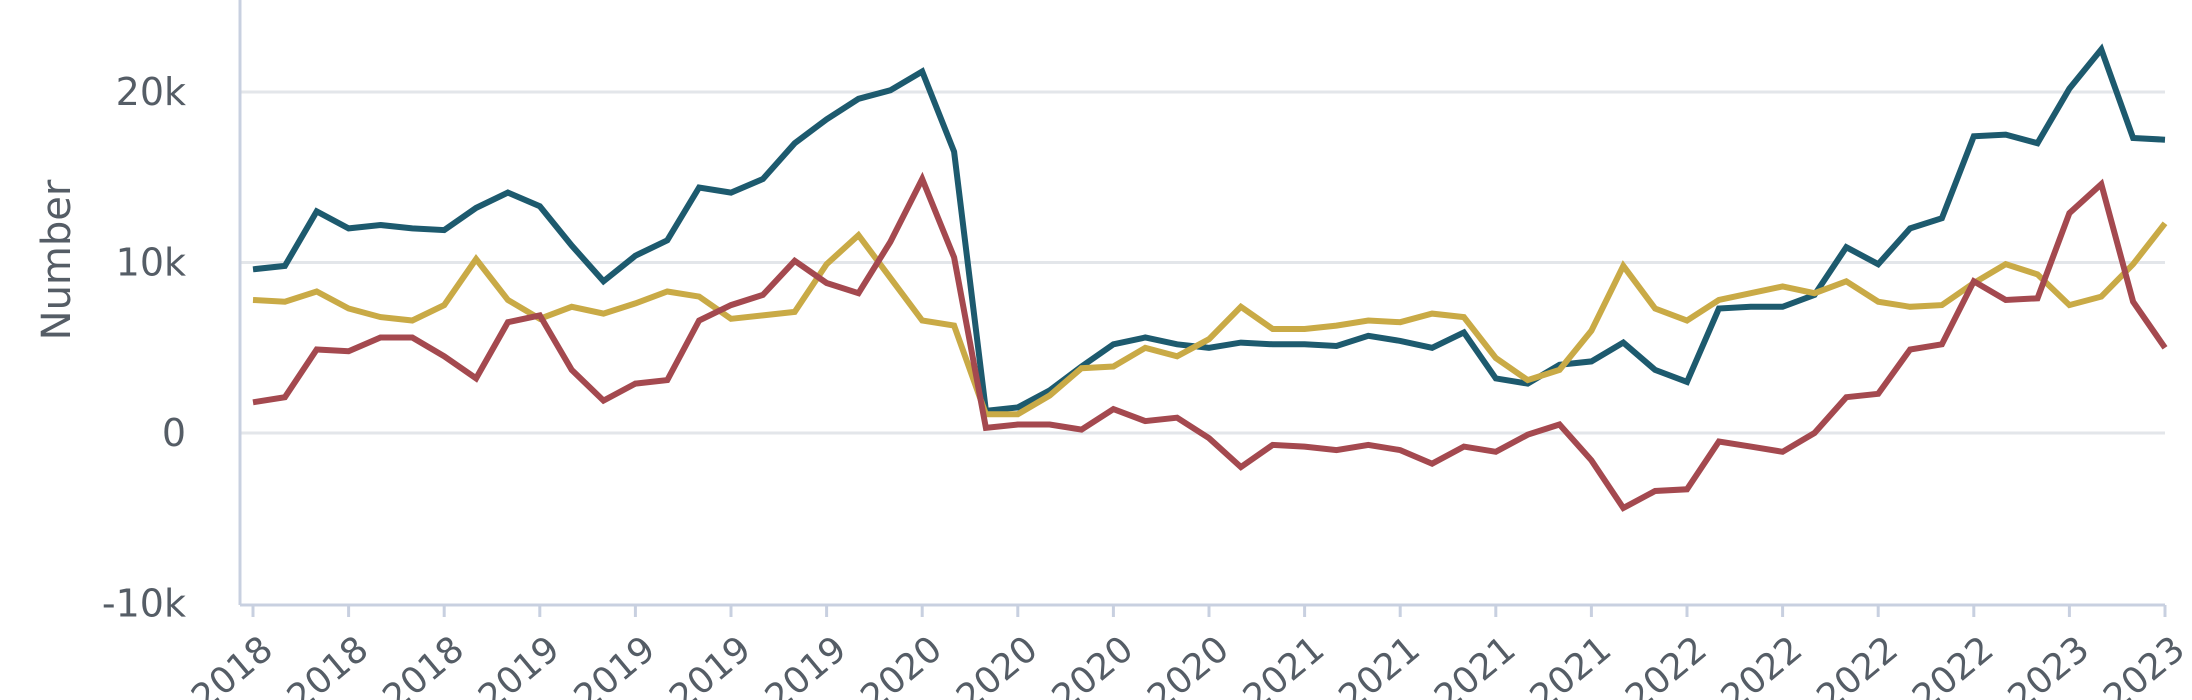 The height and width of the screenshot is (700, 2192). What do you see at coordinates (144, 604) in the screenshot?
I see `y-tick-label: -10k` at bounding box center [144, 604].